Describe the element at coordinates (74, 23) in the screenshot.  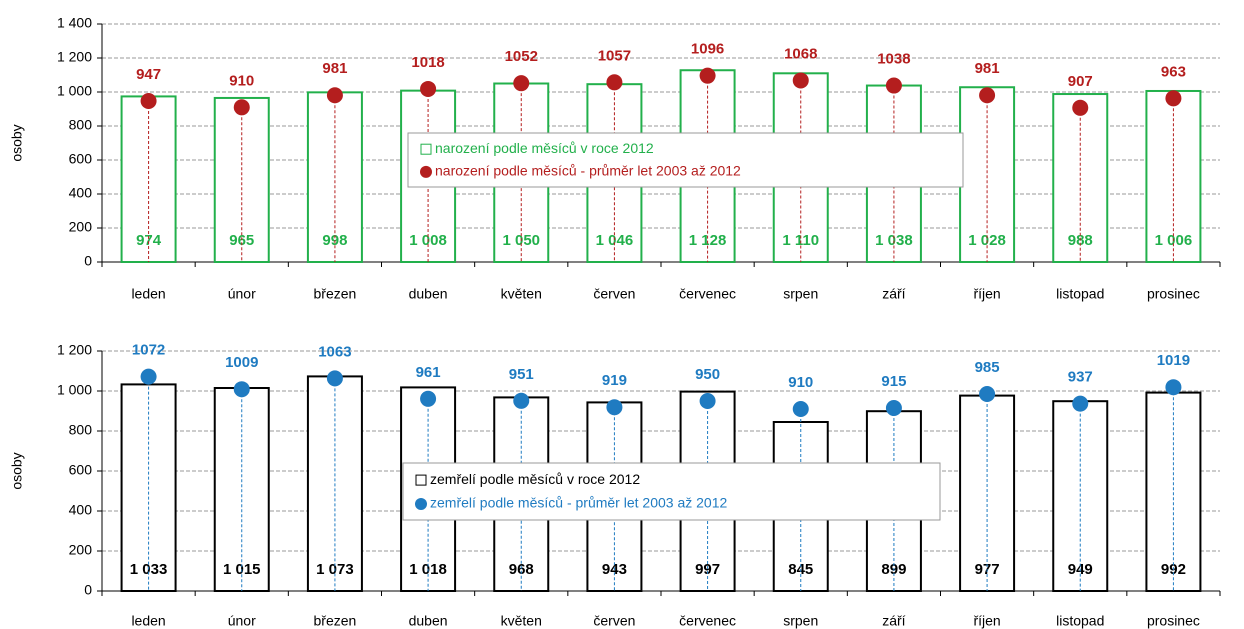
I see `y-tick-label: 1 400` at that location.